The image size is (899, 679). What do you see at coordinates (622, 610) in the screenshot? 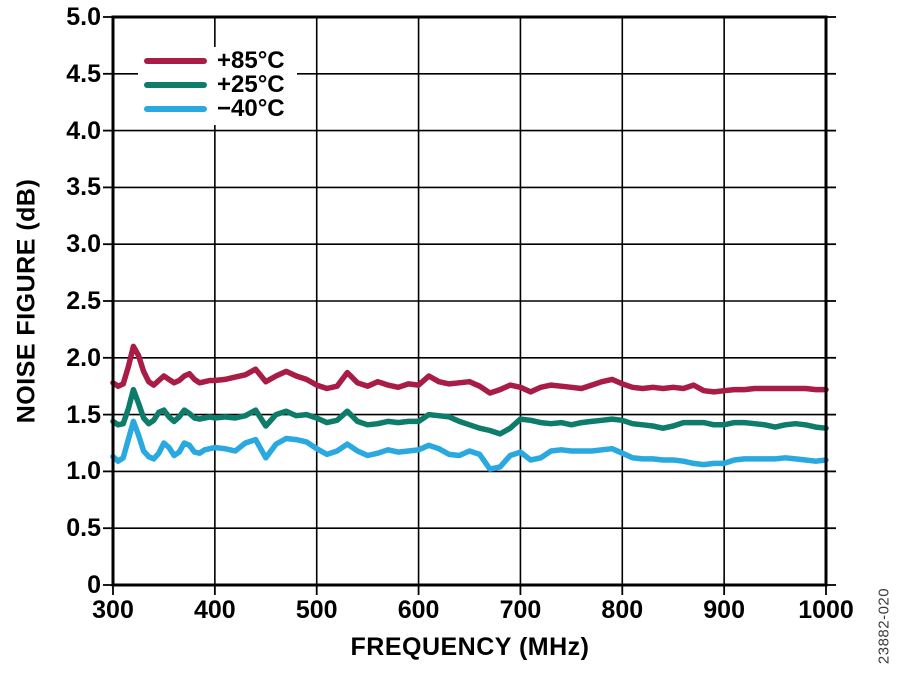
I see `x-tick-label: 800` at bounding box center [622, 610].